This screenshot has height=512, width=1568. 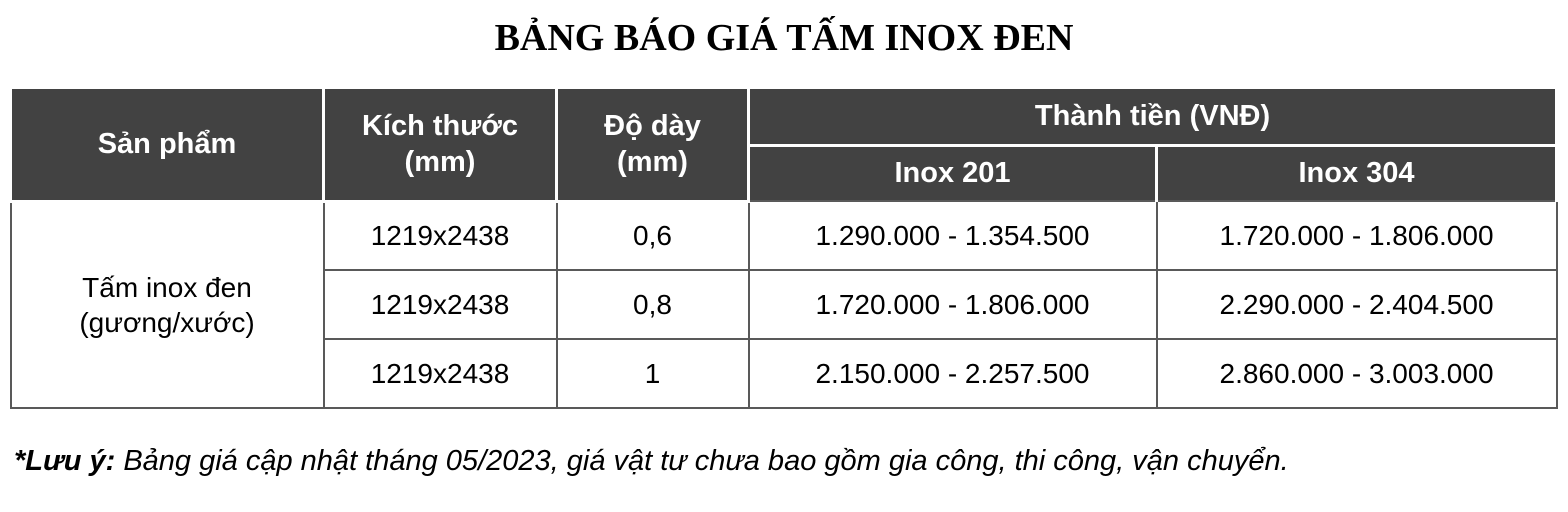 What do you see at coordinates (440, 125) in the screenshot?
I see `col-header-size-line1: Kích thước` at bounding box center [440, 125].